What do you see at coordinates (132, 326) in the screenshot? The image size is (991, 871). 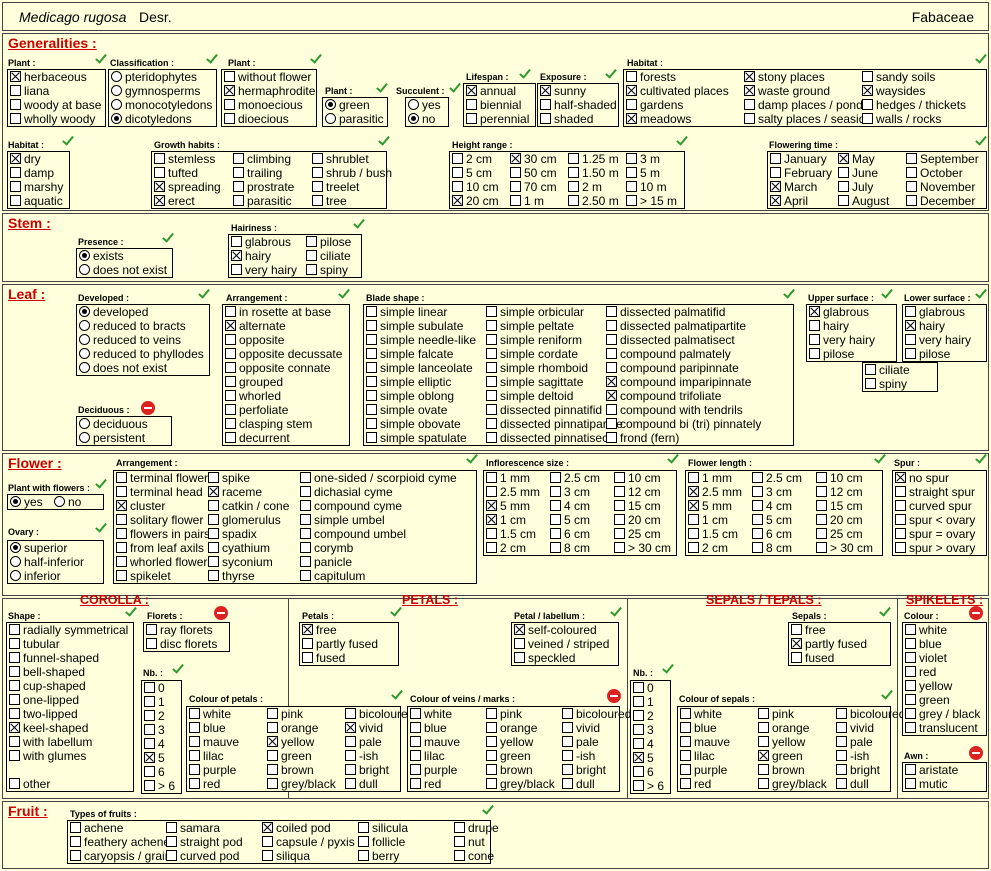 I see `radio-option: reduced to bracts` at bounding box center [132, 326].